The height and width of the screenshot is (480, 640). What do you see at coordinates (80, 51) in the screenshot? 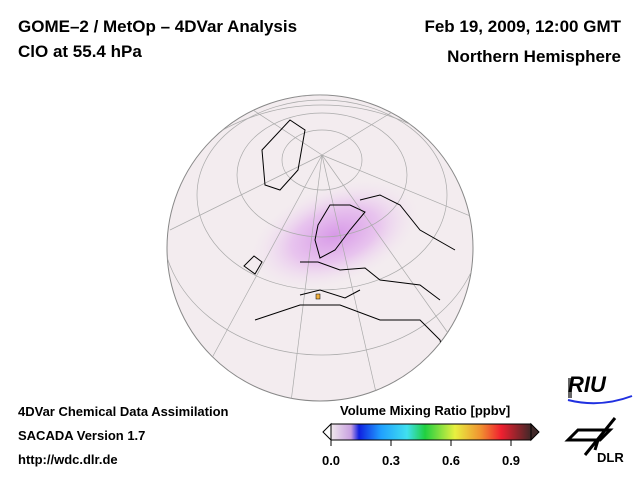
I see `map-subtitle: ClO at 55.4 hPa` at bounding box center [80, 51].